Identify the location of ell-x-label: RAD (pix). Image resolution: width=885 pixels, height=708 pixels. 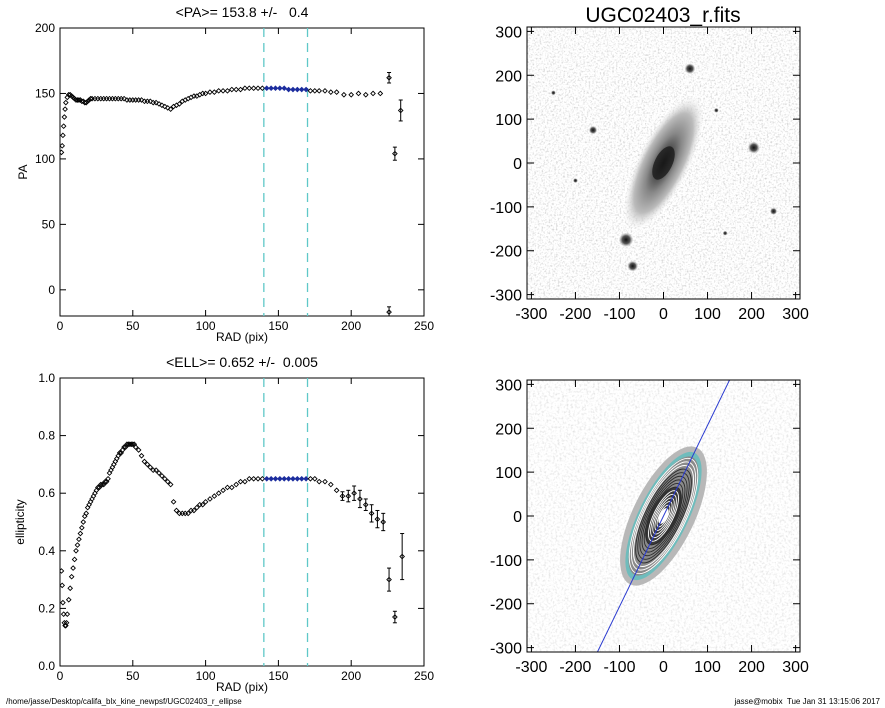
(242, 687).